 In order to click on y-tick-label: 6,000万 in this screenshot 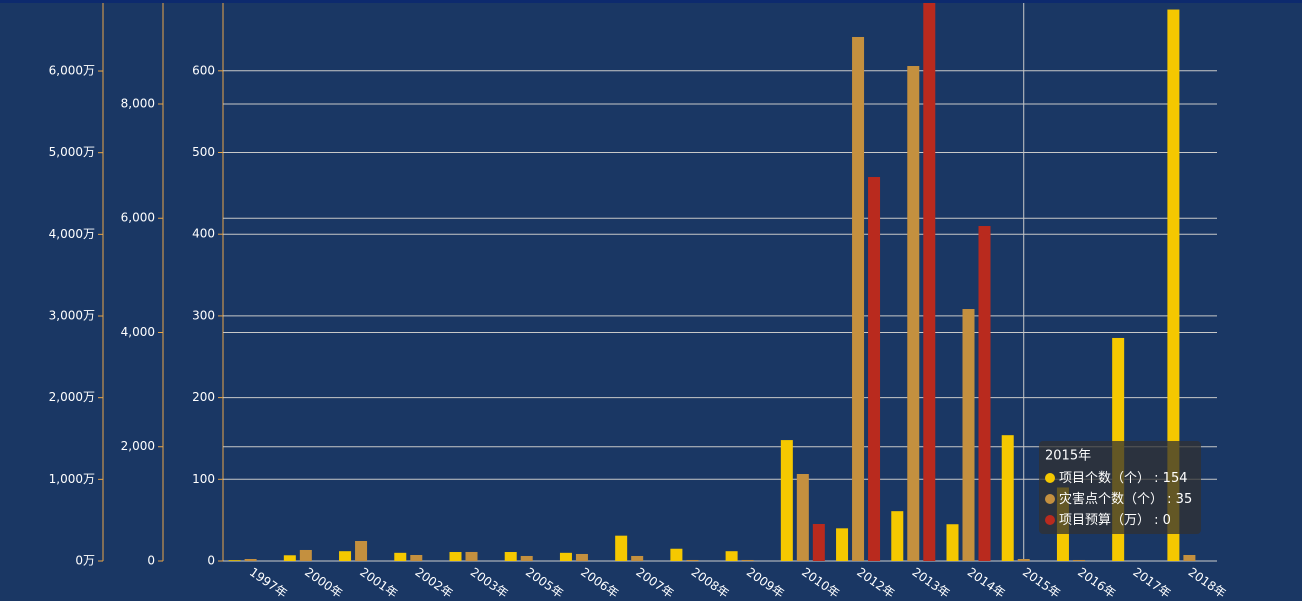, I will do `click(72, 71)`.